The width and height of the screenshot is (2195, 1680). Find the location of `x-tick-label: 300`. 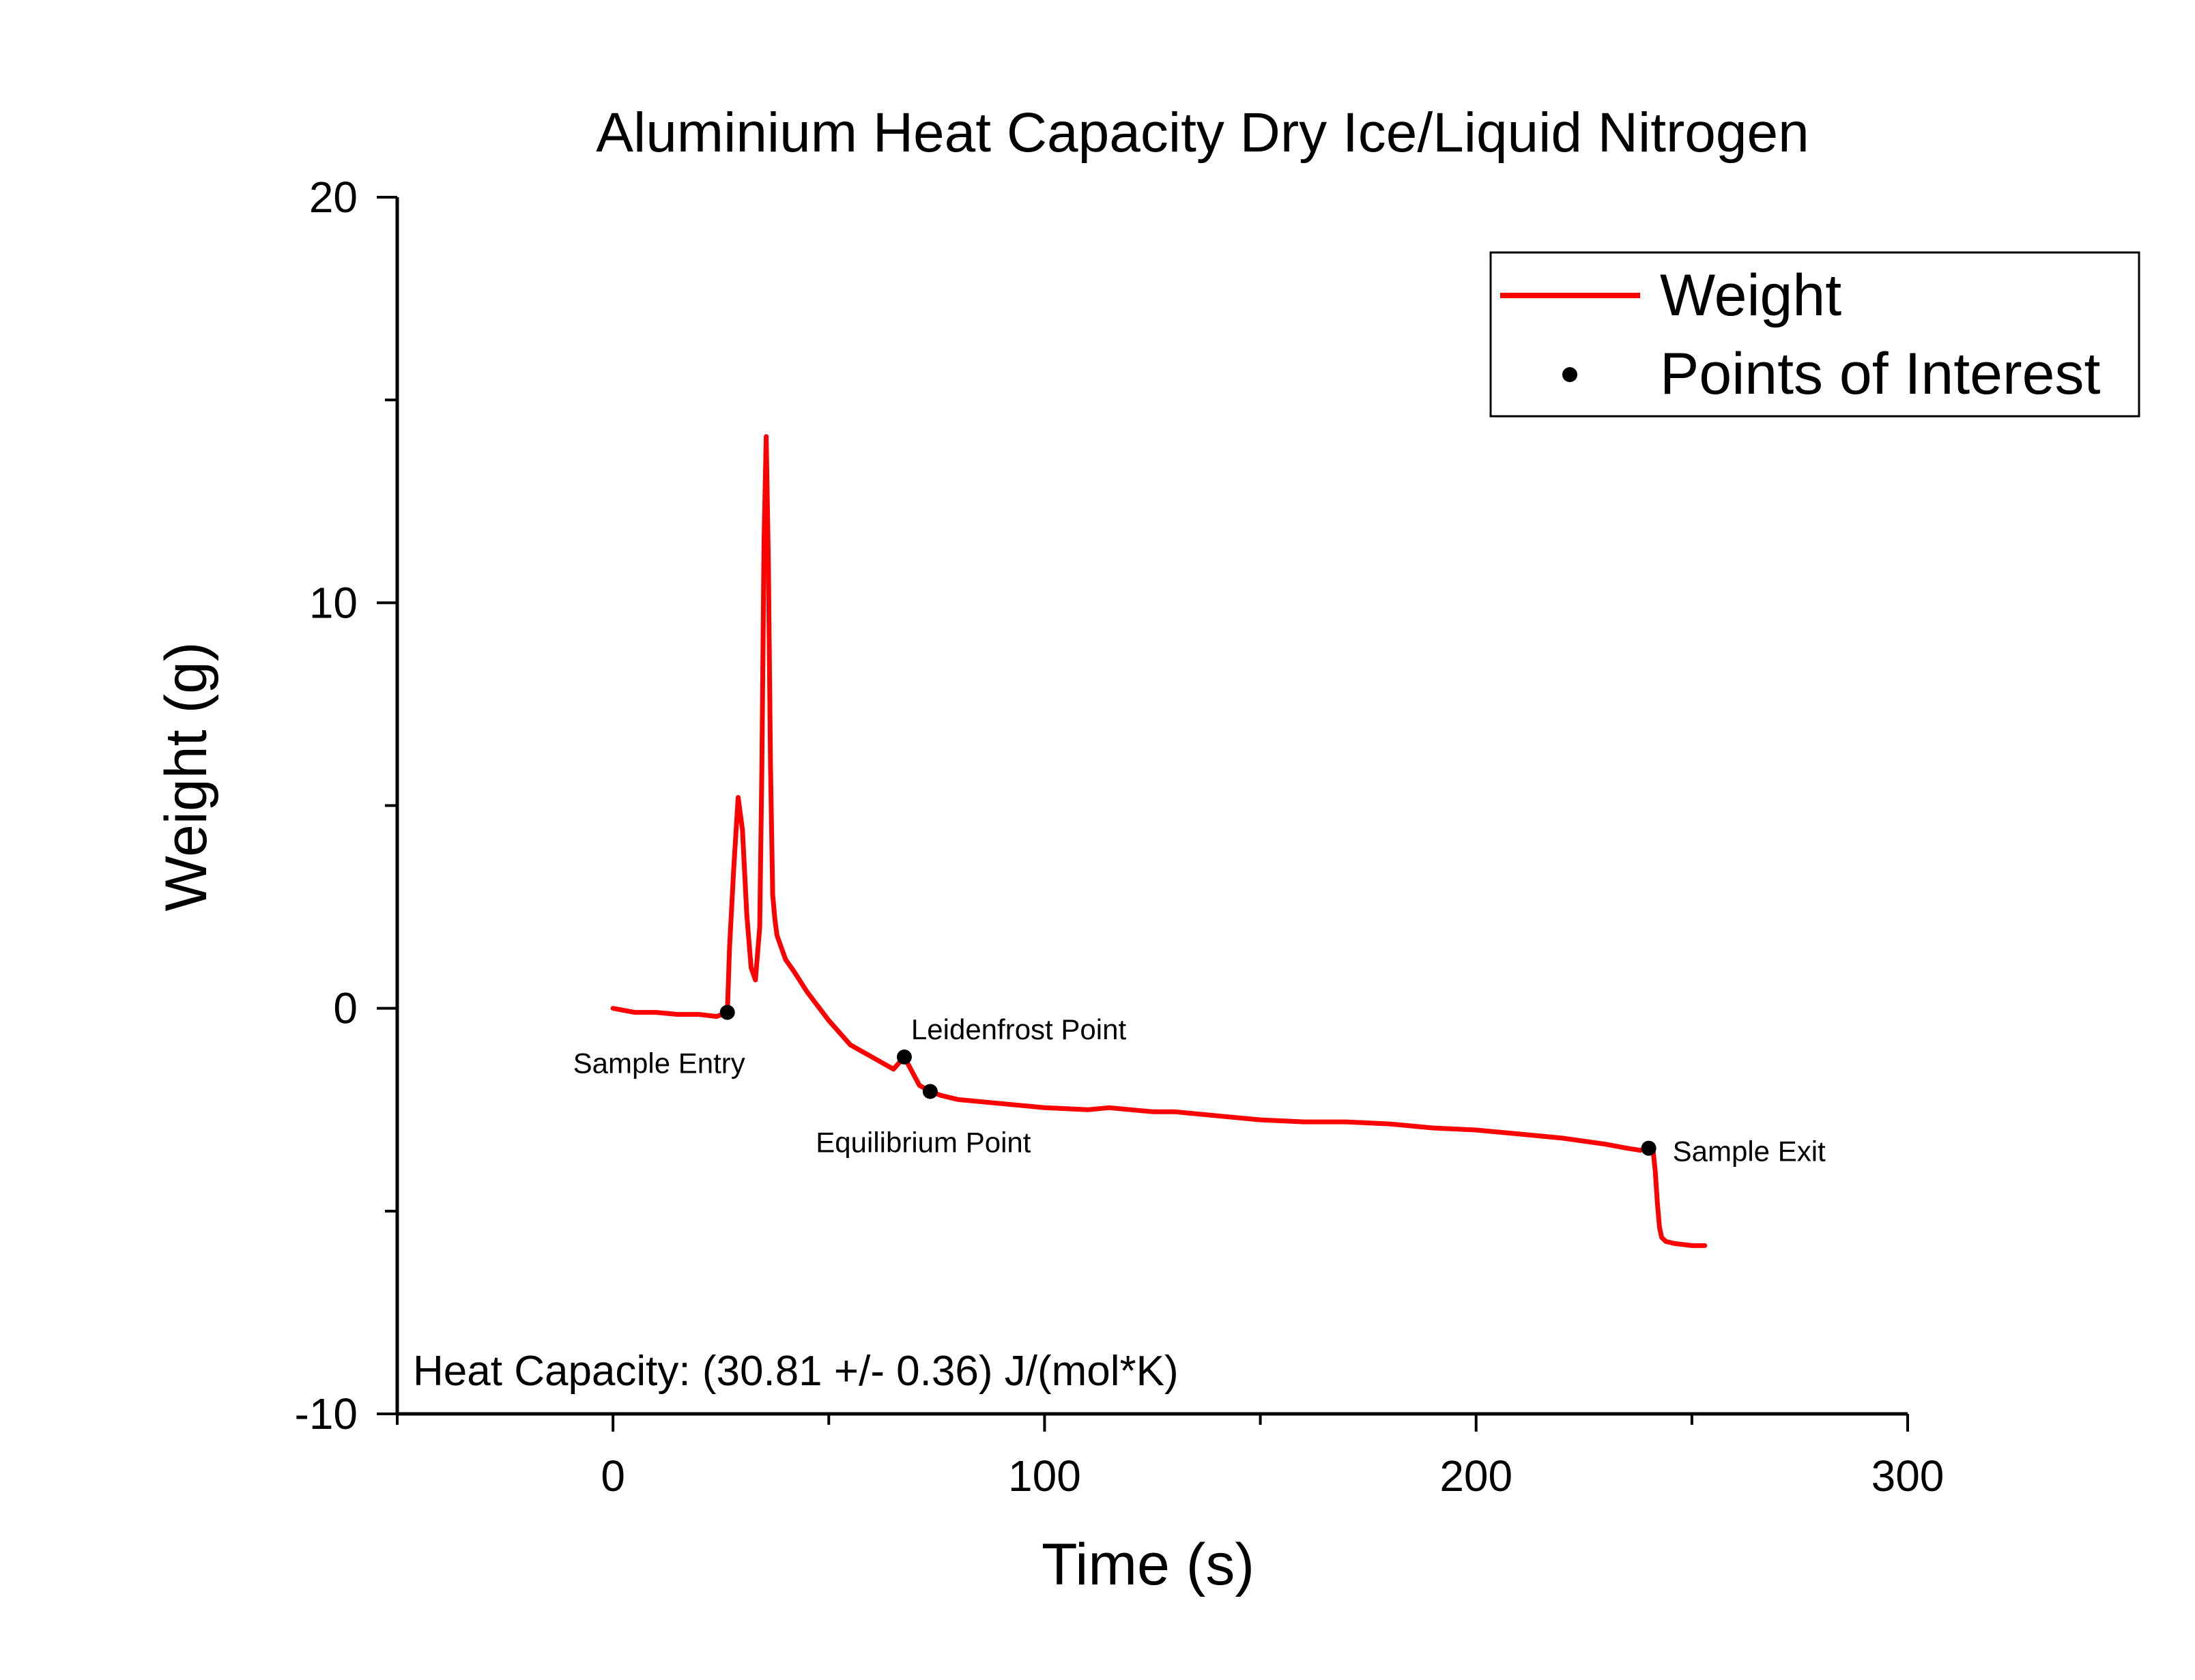

x-tick-label: 300 is located at coordinates (1908, 1476).